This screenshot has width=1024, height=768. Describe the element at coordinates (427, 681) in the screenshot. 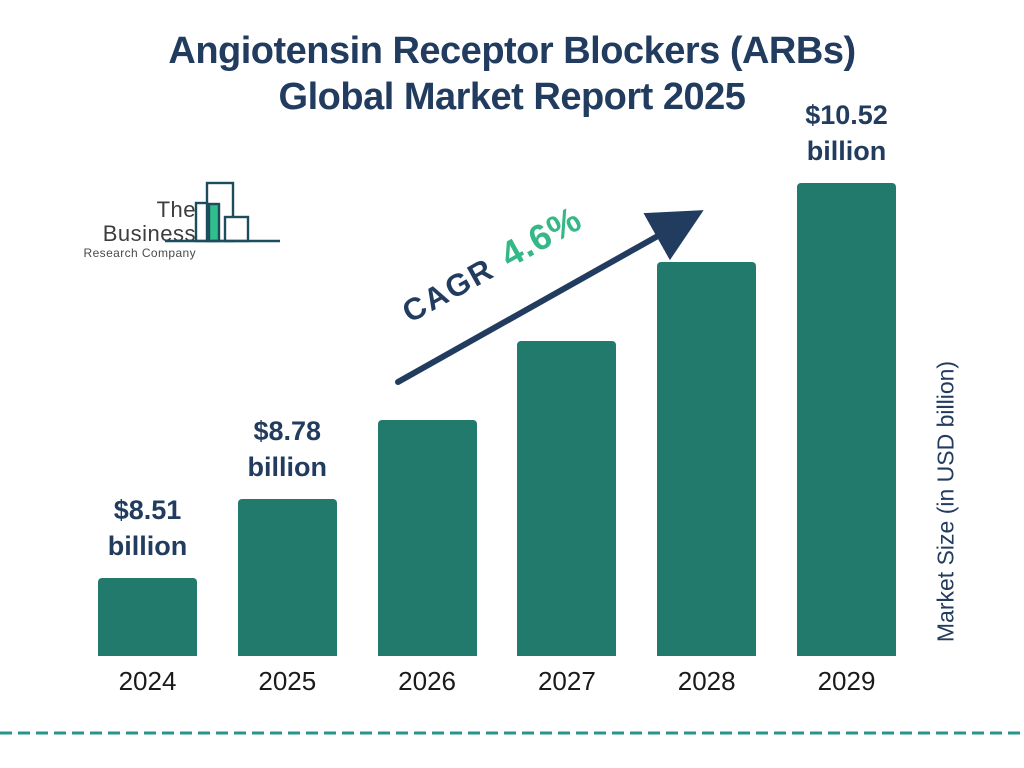

I see `x-axis-label-2026: 2026` at that location.